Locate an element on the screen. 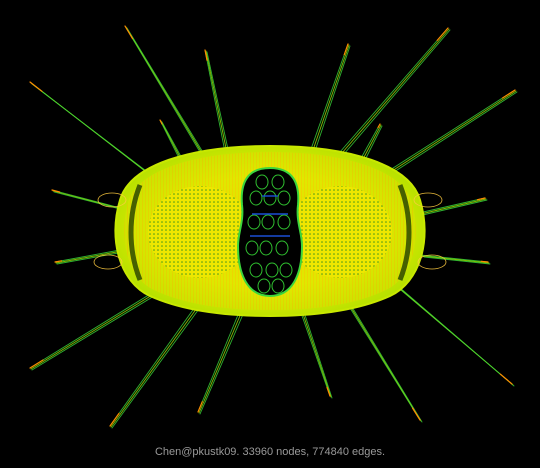  cavity-cells is located at coordinates (269, 234).